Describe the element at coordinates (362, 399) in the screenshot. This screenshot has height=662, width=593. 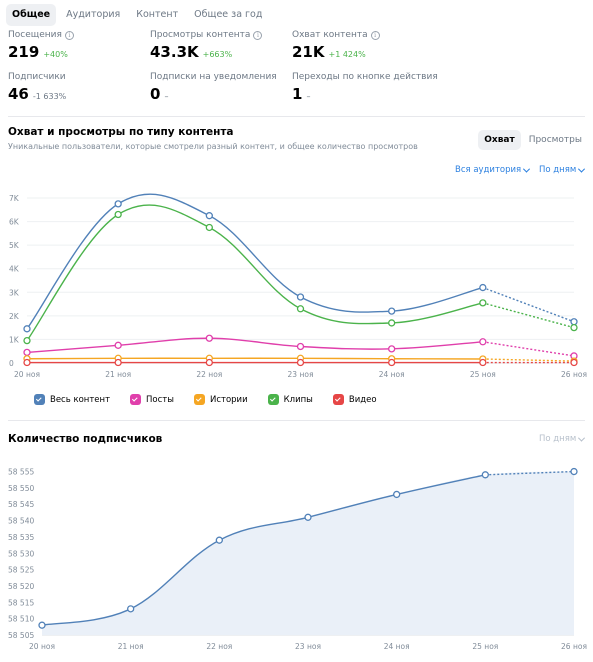
I see `legend-label: Видео` at that location.